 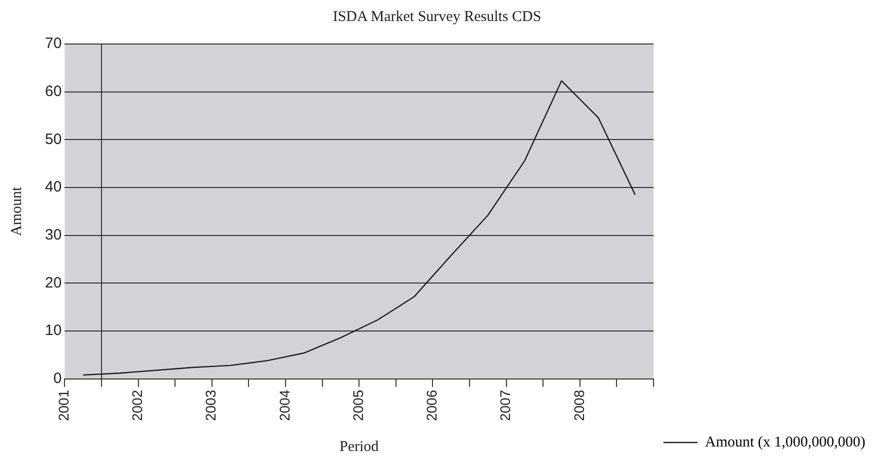 What do you see at coordinates (16, 211) in the screenshot?
I see `y-axis-title: Amount` at bounding box center [16, 211].